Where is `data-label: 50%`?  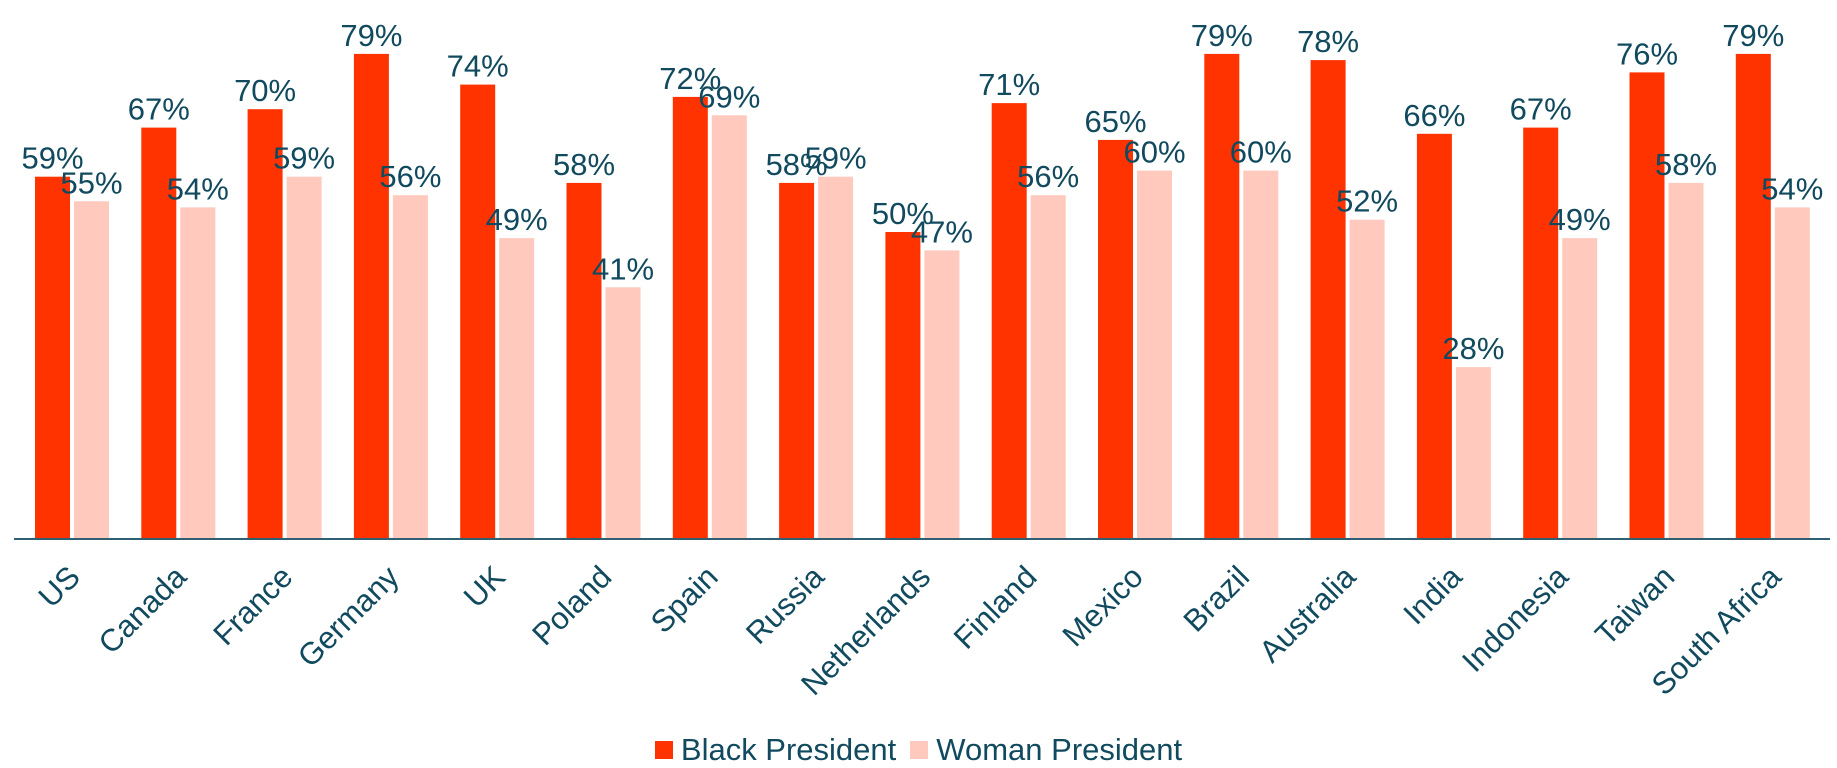 data-label: 50% is located at coordinates (903, 213).